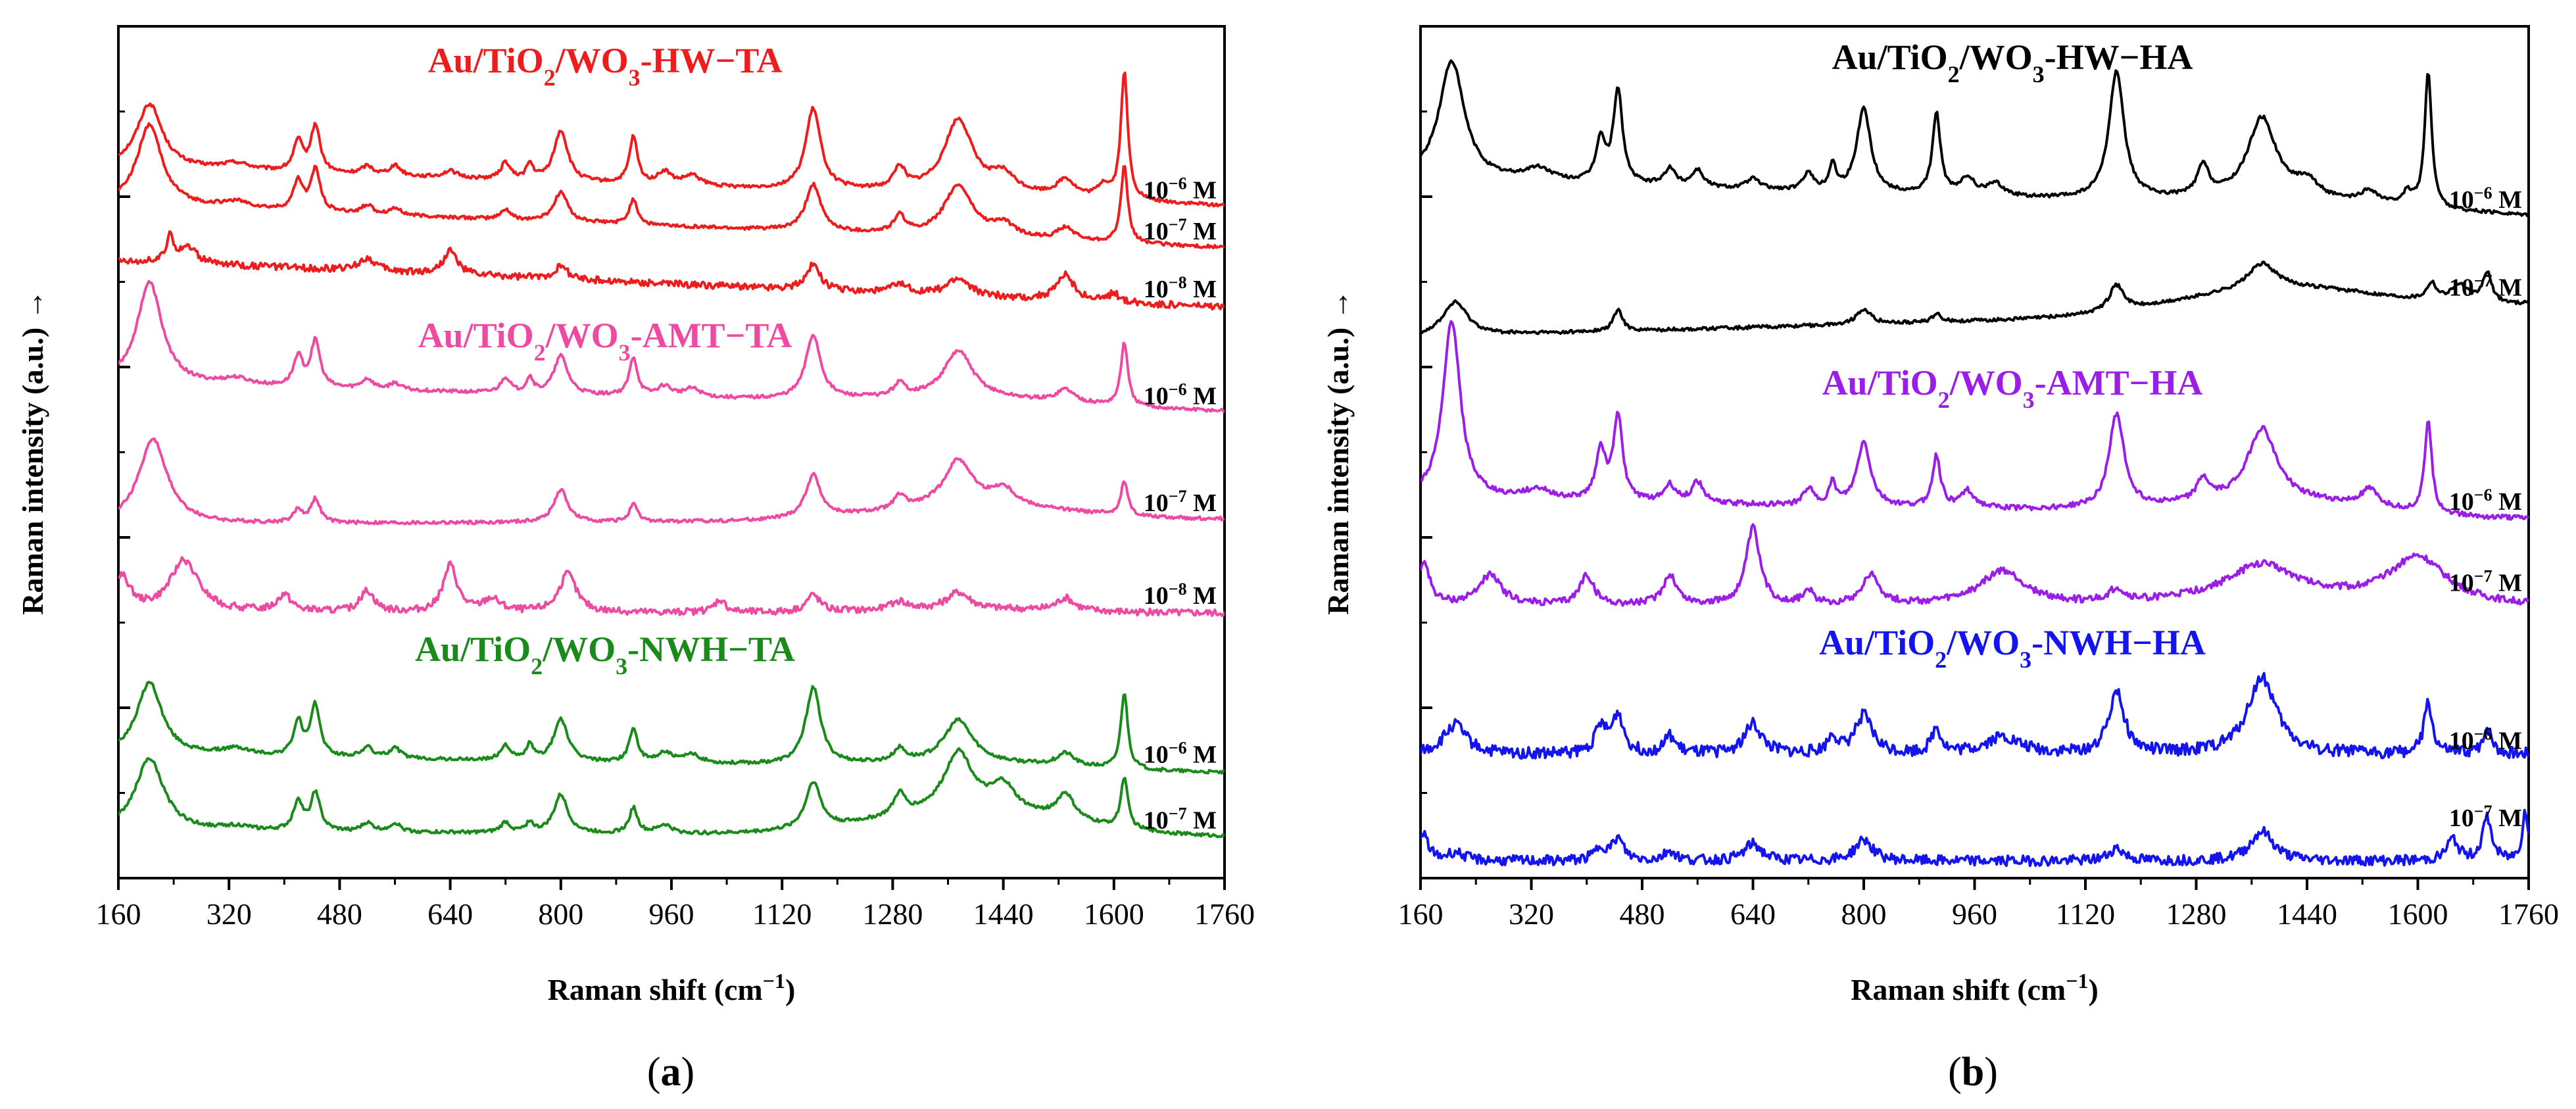 The height and width of the screenshot is (1109, 2576). Describe the element at coordinates (2013, 388) in the screenshot. I see `group-title: Au/TiO2/WO3-AMT−HA` at that location.